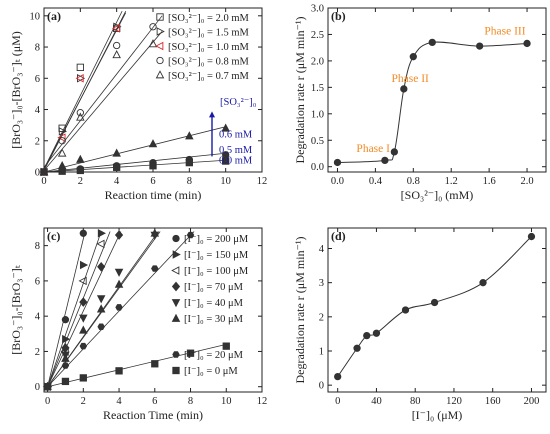 The image size is (550, 434). Describe the element at coordinates (317, 88) in the screenshot. I see `y-tick-label: 1.5` at that location.